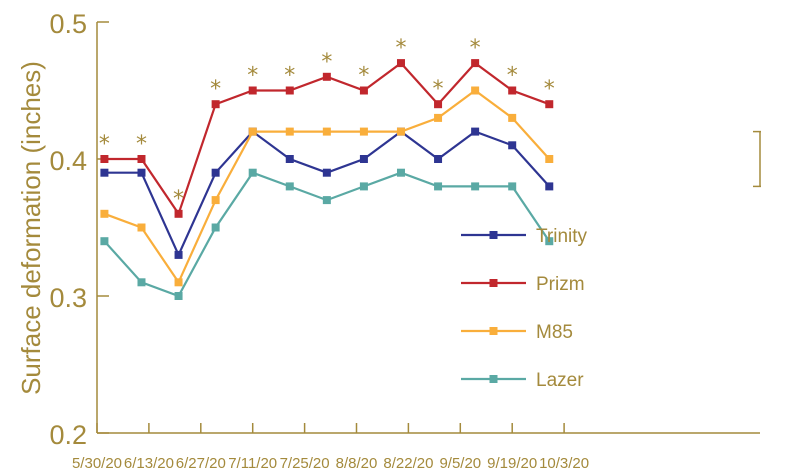  I want to click on legend-item-trinity: Trinity, so click(524, 236).